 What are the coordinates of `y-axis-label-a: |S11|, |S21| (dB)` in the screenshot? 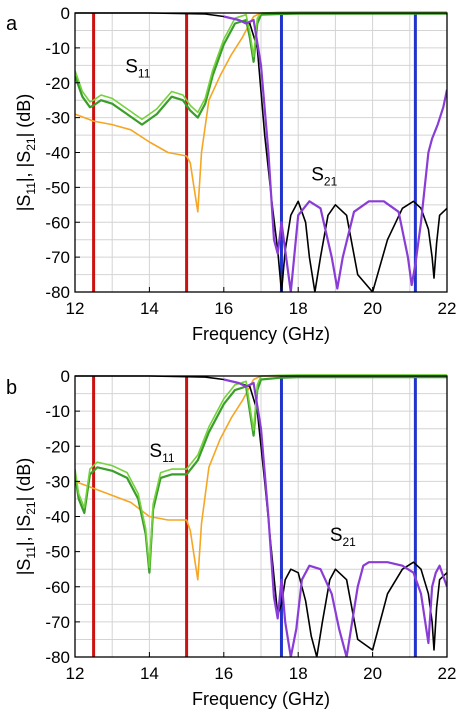 It's located at (26, 153).